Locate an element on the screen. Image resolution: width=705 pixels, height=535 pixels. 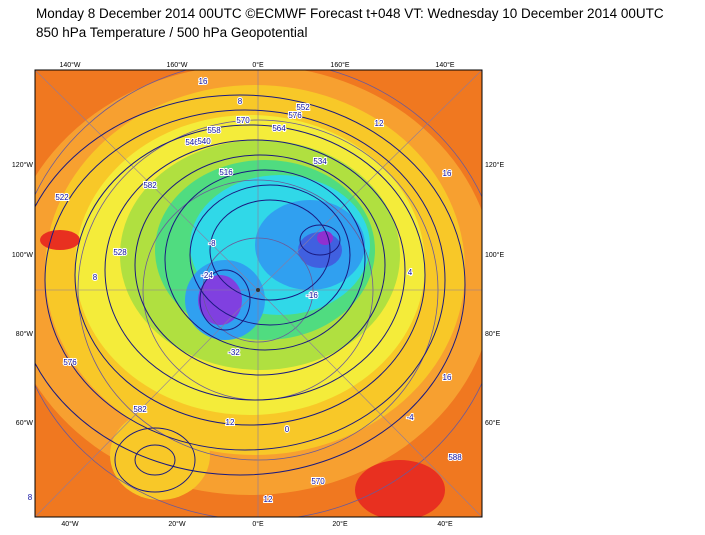
contour-label: 552 is located at coordinates (303, 107).